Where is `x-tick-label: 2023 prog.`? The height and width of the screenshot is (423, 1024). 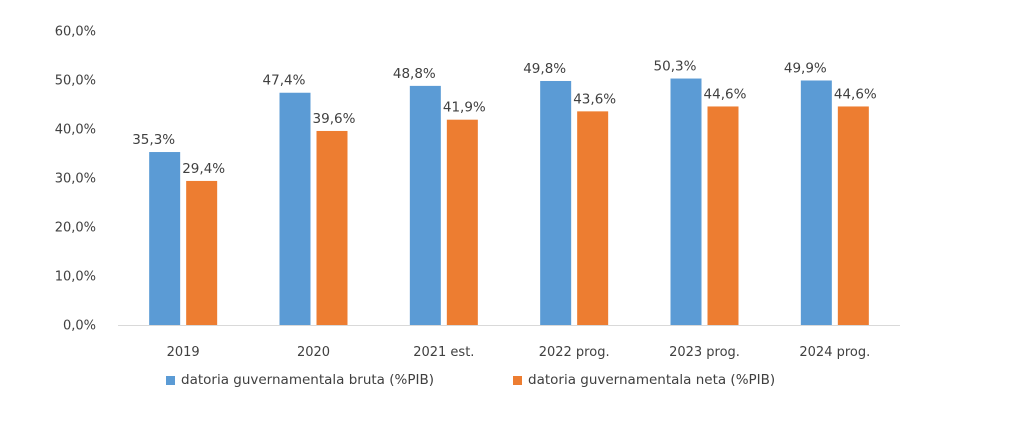 x-tick-label: 2023 prog. is located at coordinates (704, 352).